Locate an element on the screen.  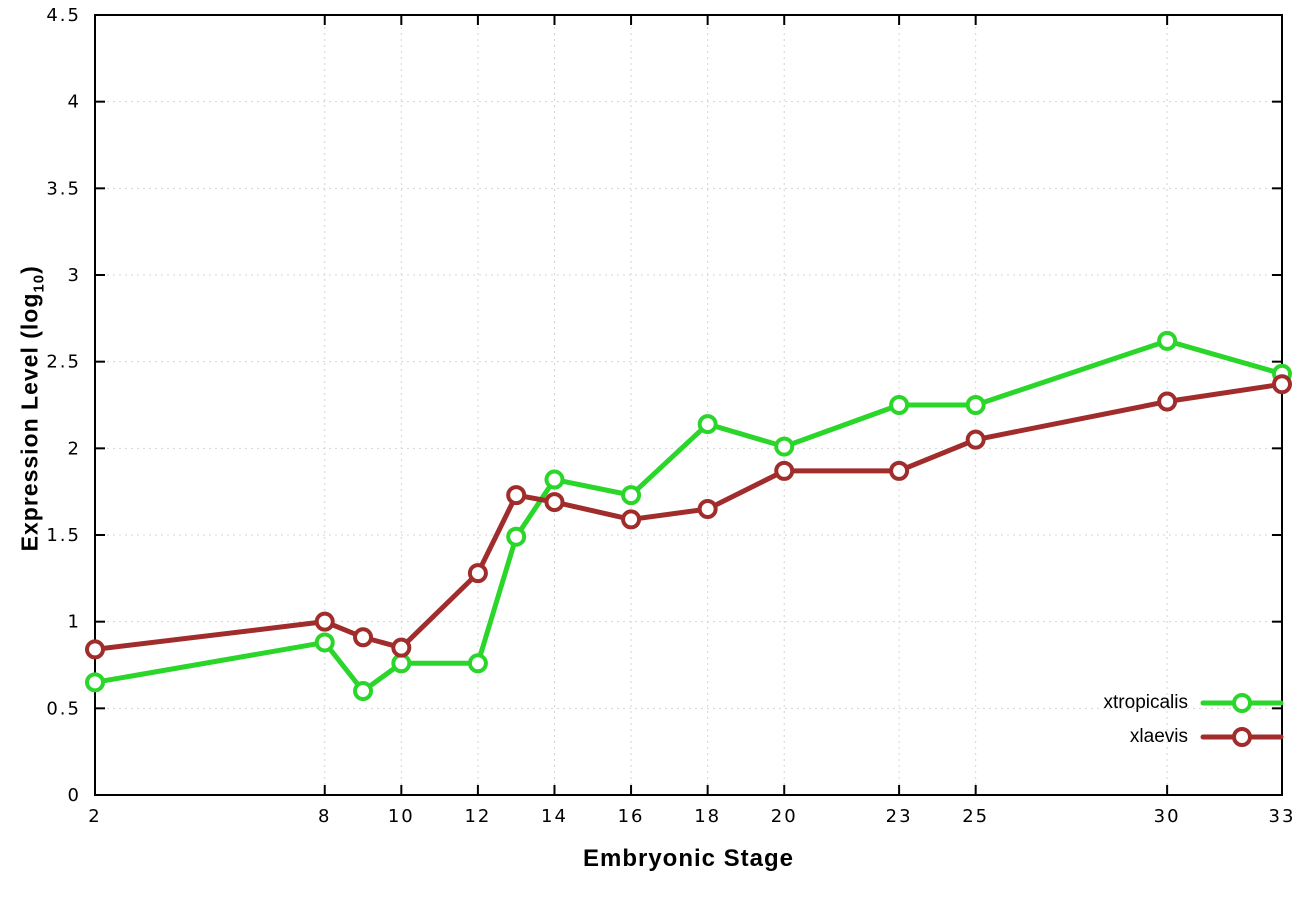
x-tick-label: 23 is located at coordinates (899, 816).